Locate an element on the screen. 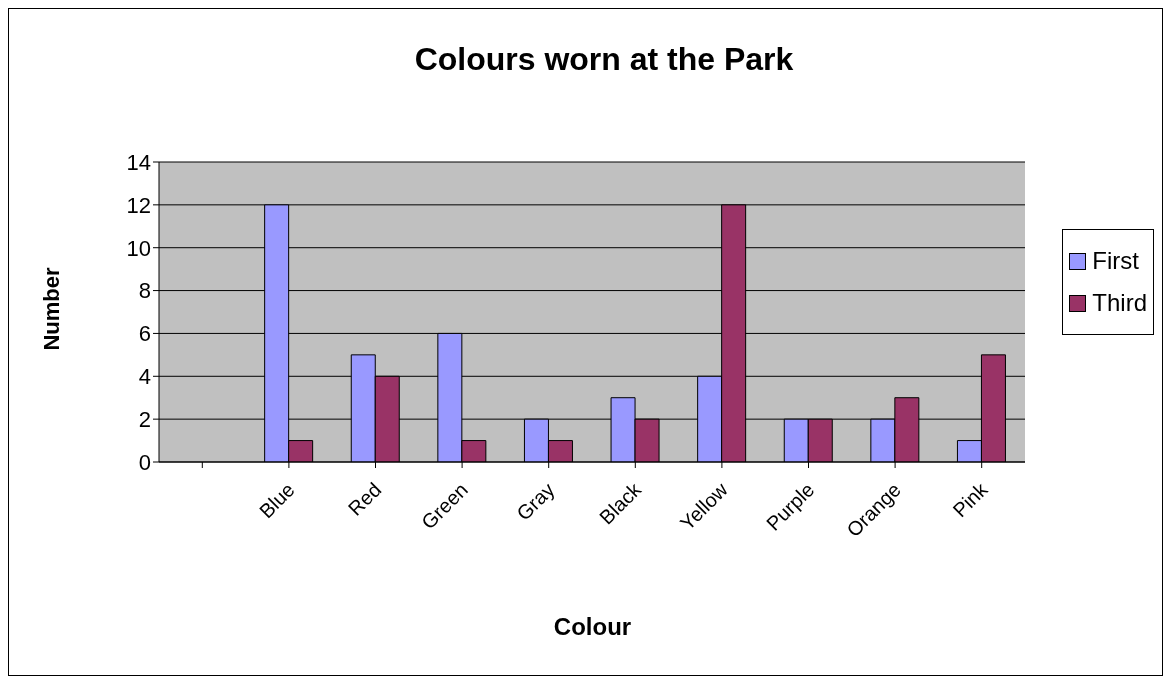 This screenshot has height=684, width=1171. y-tick-label: 2 is located at coordinates (144, 419).